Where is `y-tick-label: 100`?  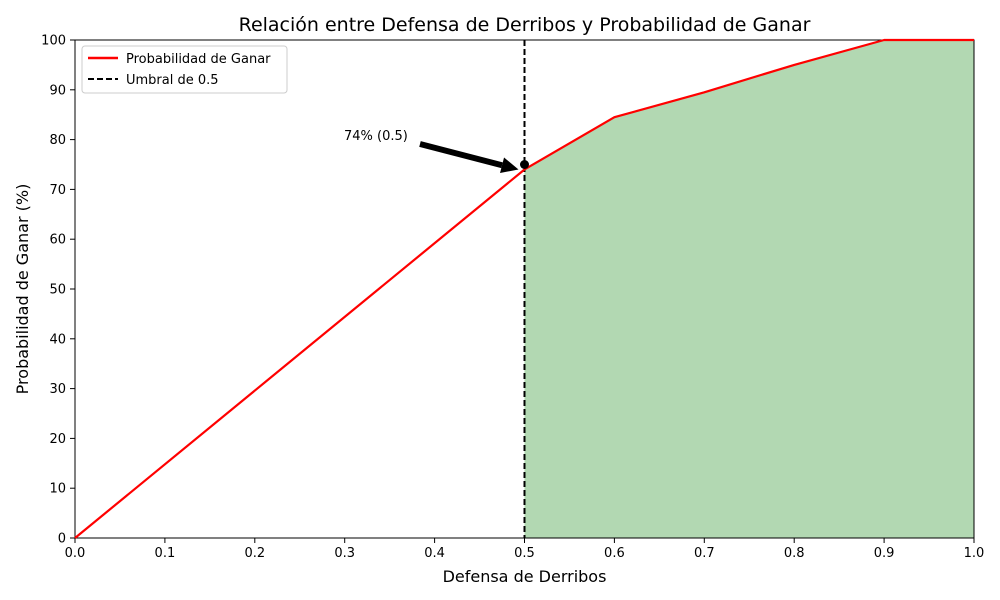 y-tick-label: 100 is located at coordinates (53, 41).